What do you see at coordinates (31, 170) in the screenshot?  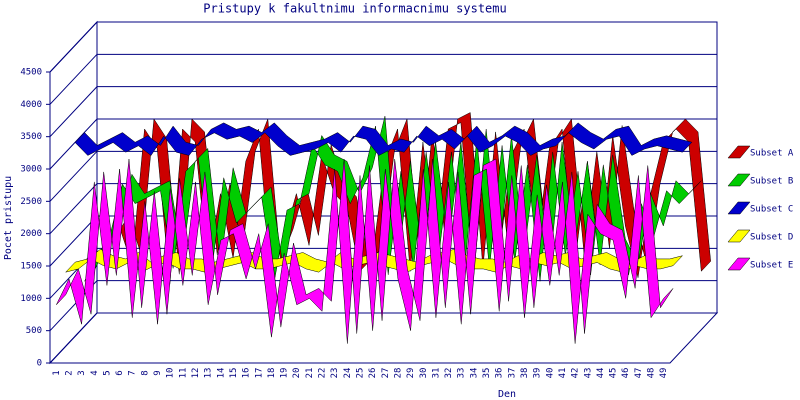 I see `y-tick-label: 3000` at bounding box center [31, 170].